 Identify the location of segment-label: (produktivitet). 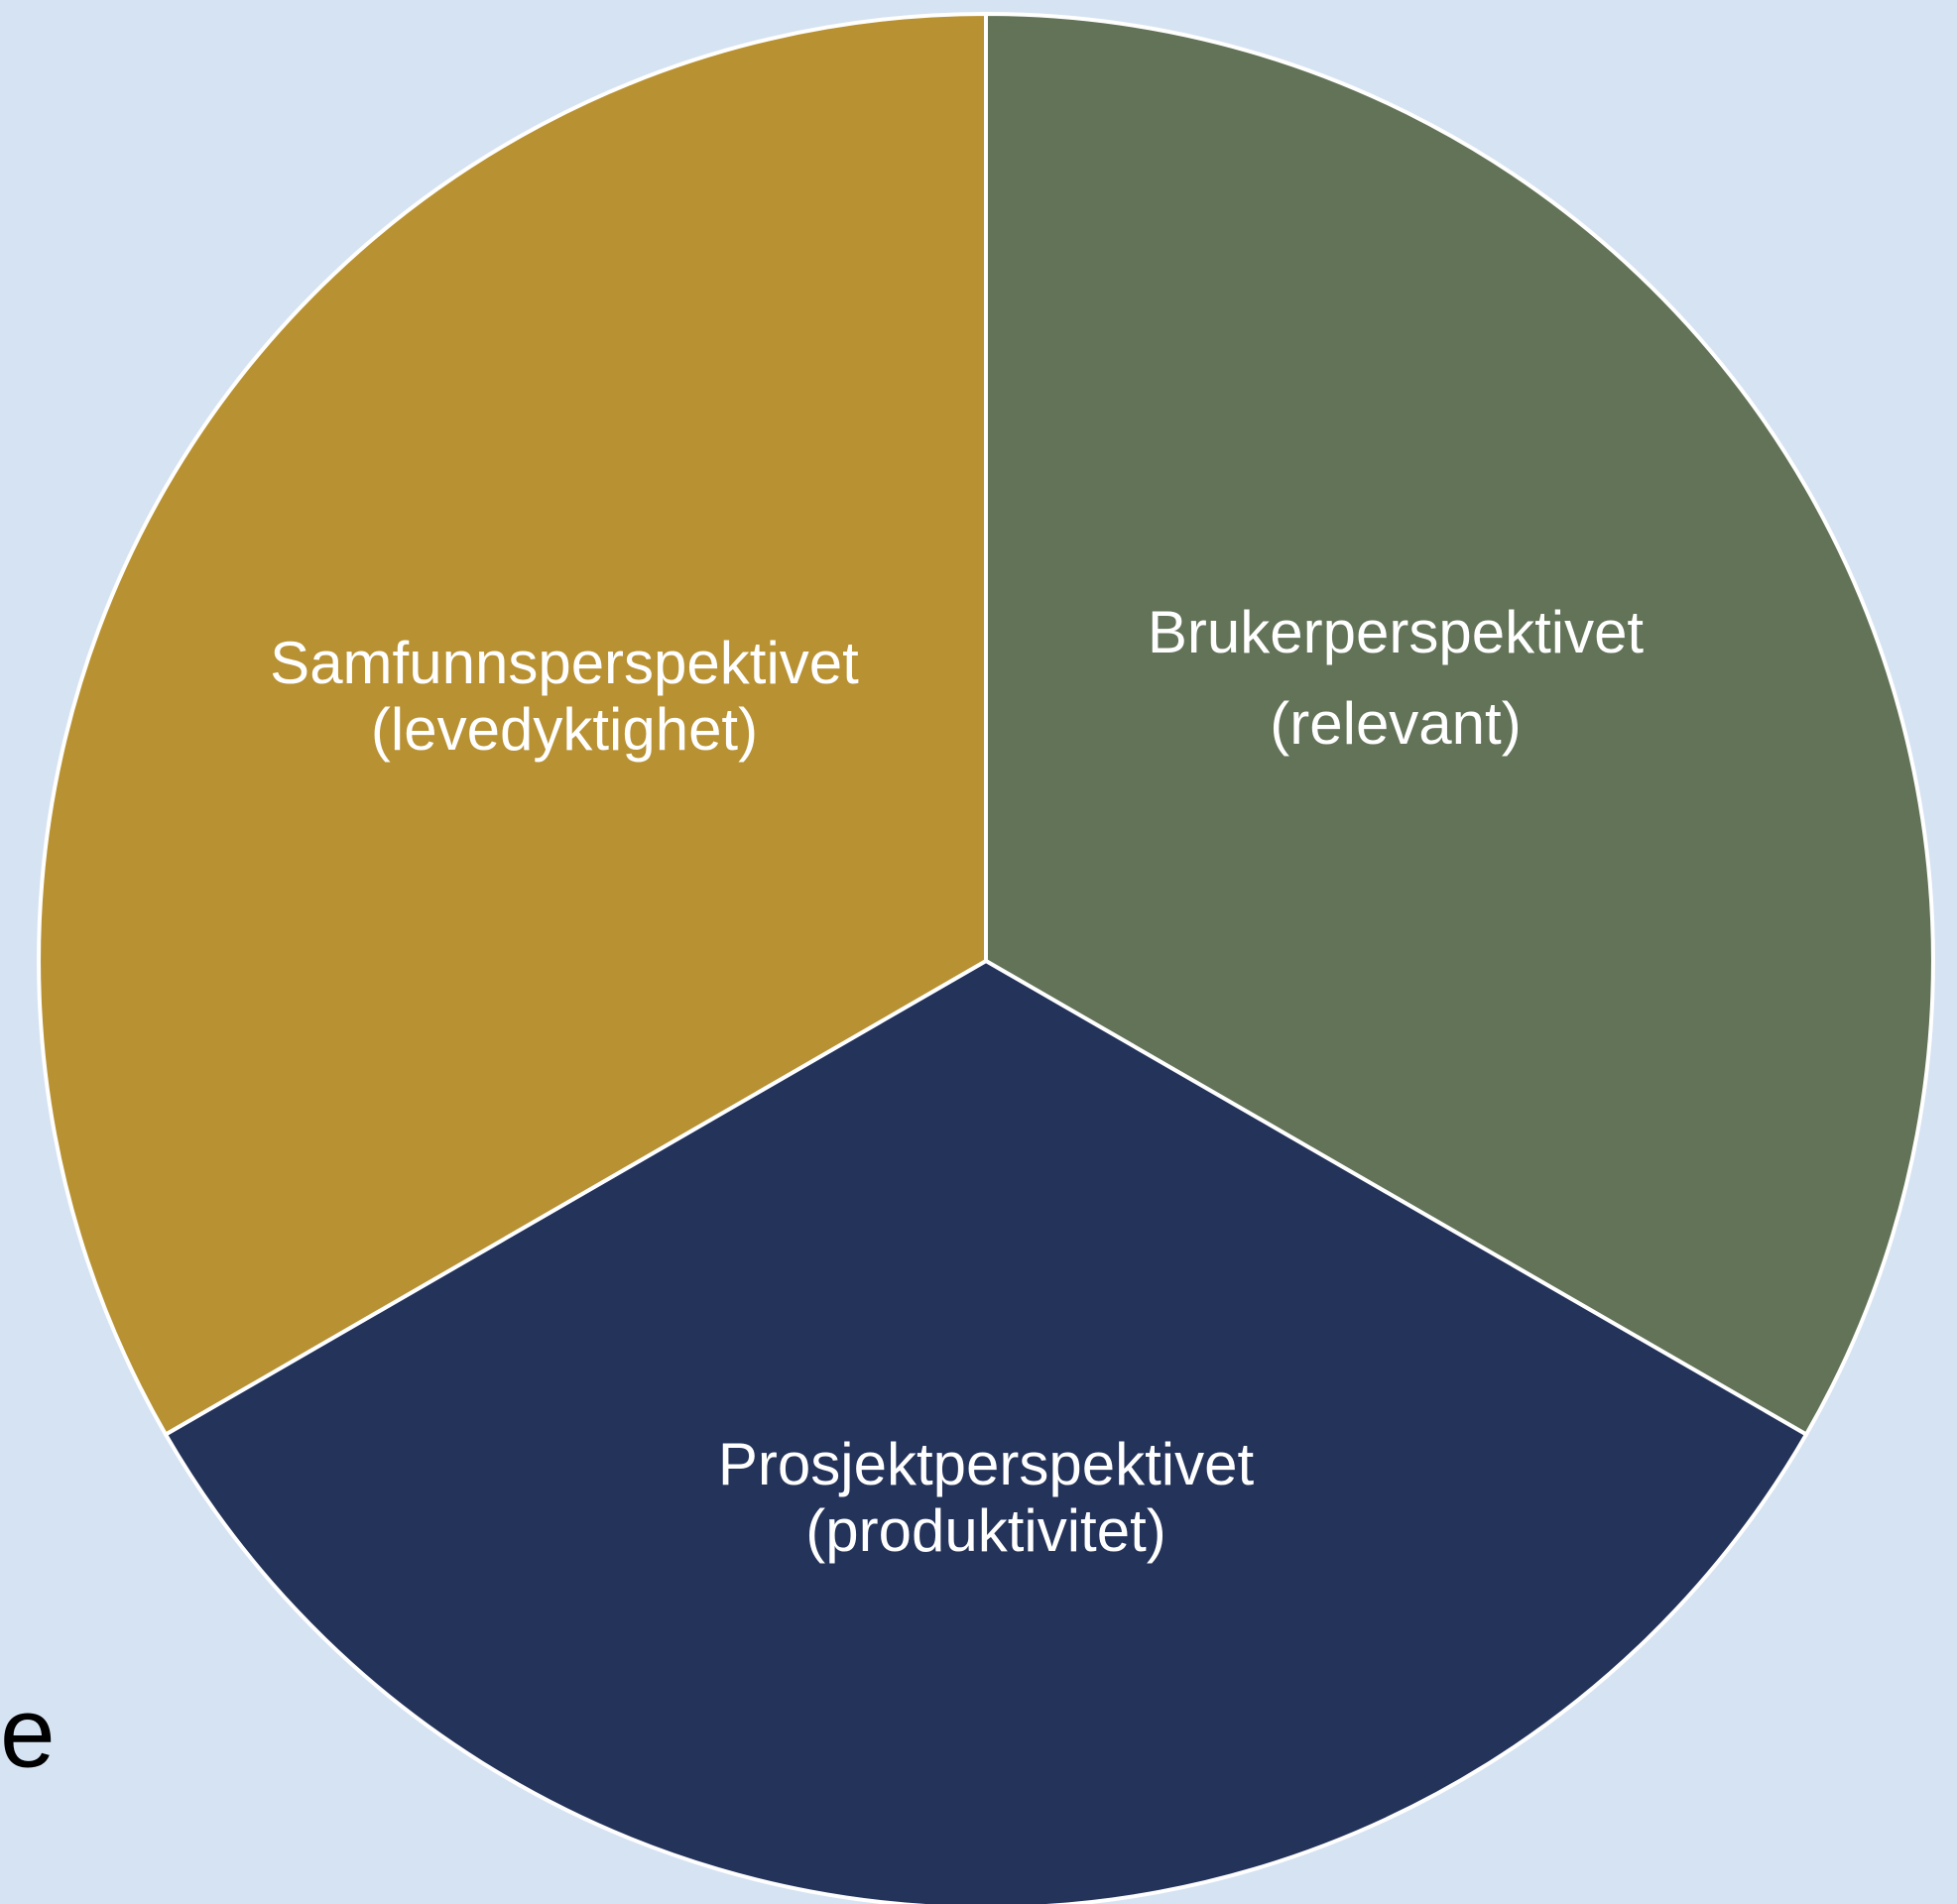
(985, 1530).